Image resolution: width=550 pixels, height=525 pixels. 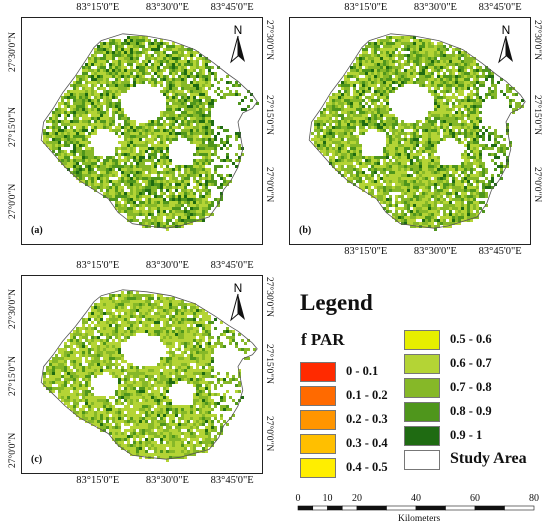 What do you see at coordinates (357, 498) in the screenshot?
I see `scale-bar-tick: 20` at bounding box center [357, 498].